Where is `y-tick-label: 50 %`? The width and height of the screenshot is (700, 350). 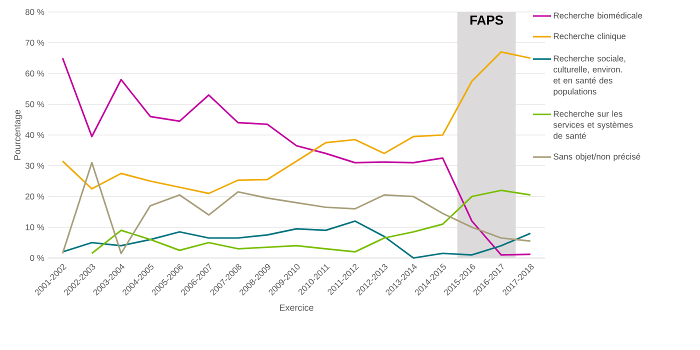
y-tick-label: 50 % is located at coordinates (34, 104).